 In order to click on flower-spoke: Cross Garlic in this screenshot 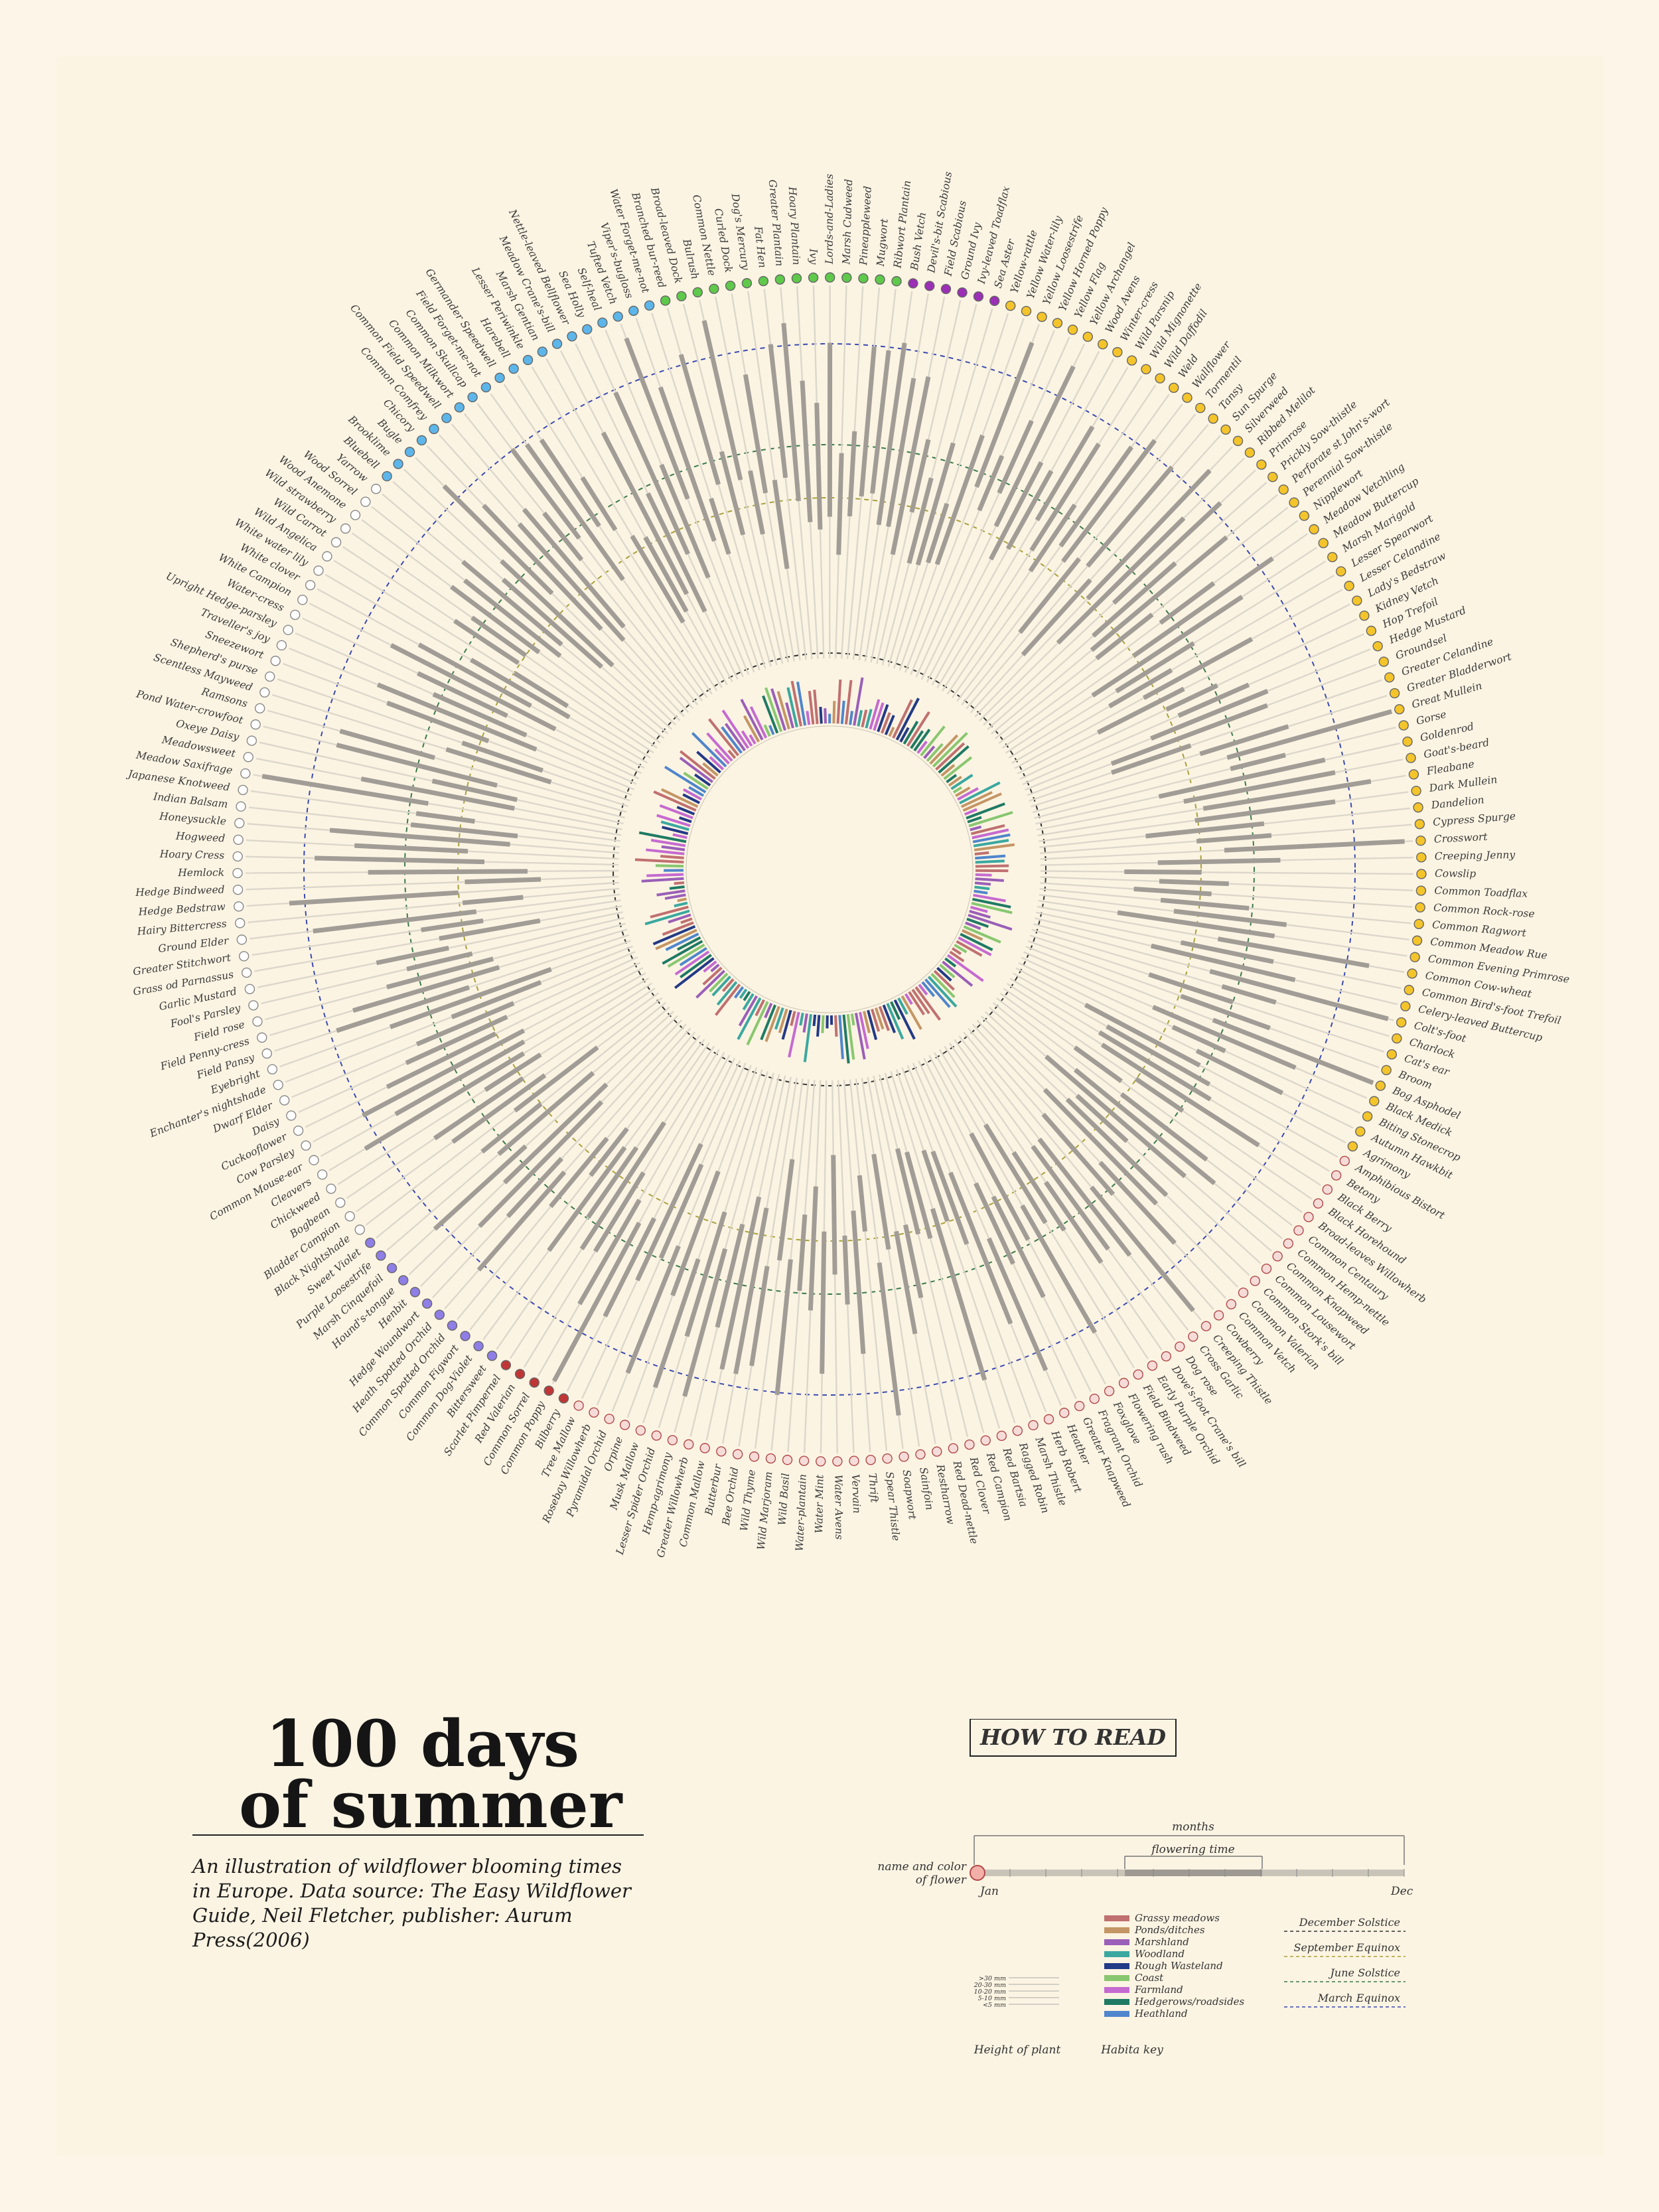, I will do `click(1082, 1192)`.